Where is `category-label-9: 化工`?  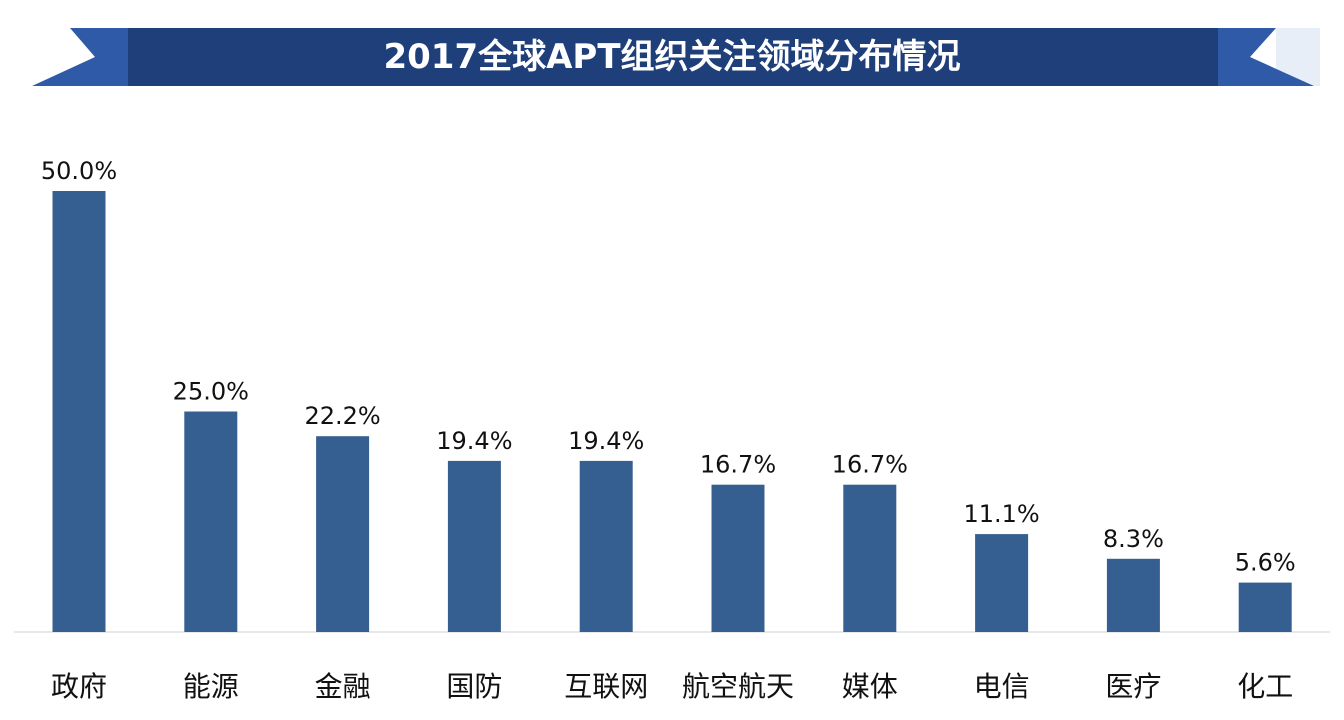
category-label-9: 化工 is located at coordinates (1265, 686).